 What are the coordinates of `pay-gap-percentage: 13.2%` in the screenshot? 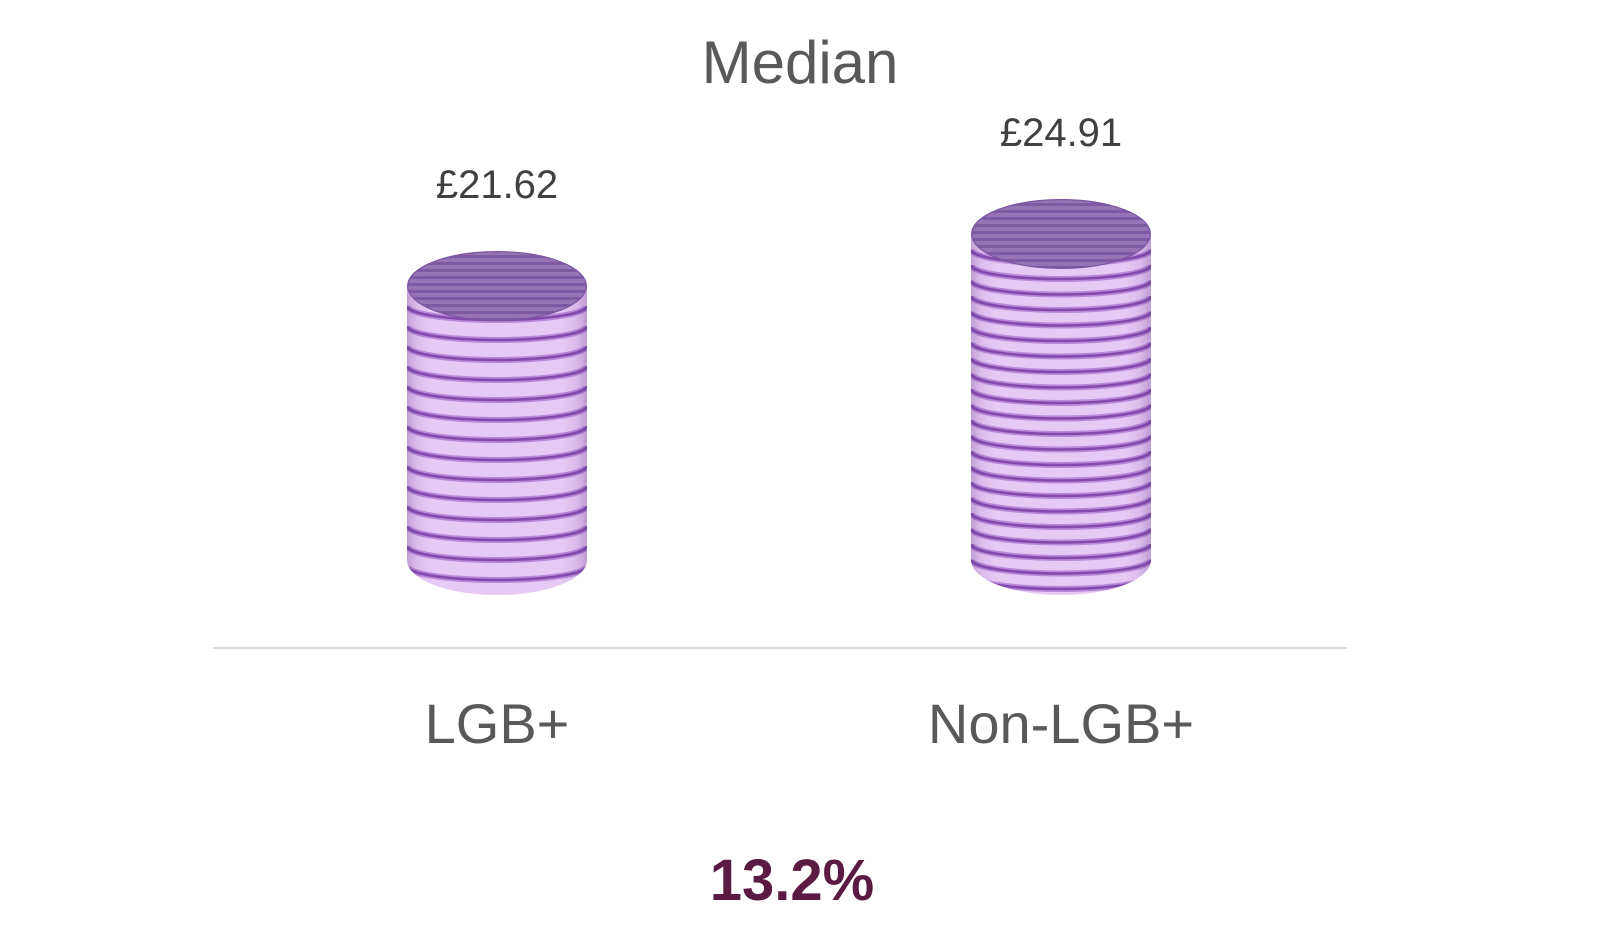 It's located at (792, 880).